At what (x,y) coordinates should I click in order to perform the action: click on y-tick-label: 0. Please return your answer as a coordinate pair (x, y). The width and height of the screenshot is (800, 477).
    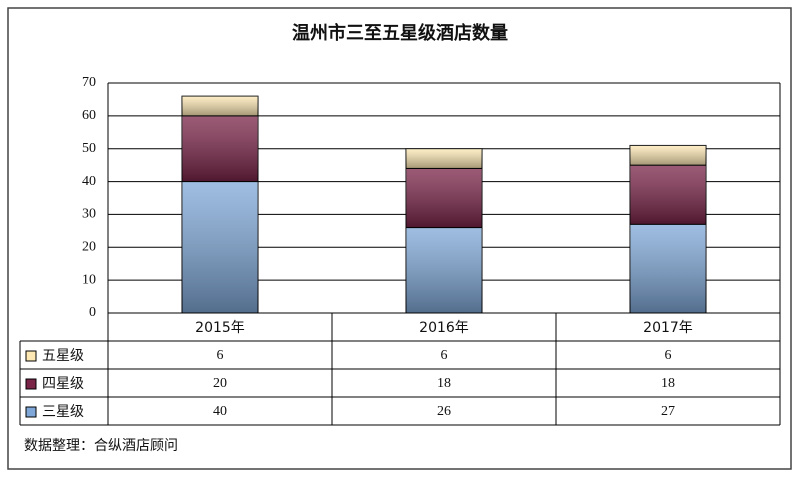
    Looking at the image, I should click on (92, 312).